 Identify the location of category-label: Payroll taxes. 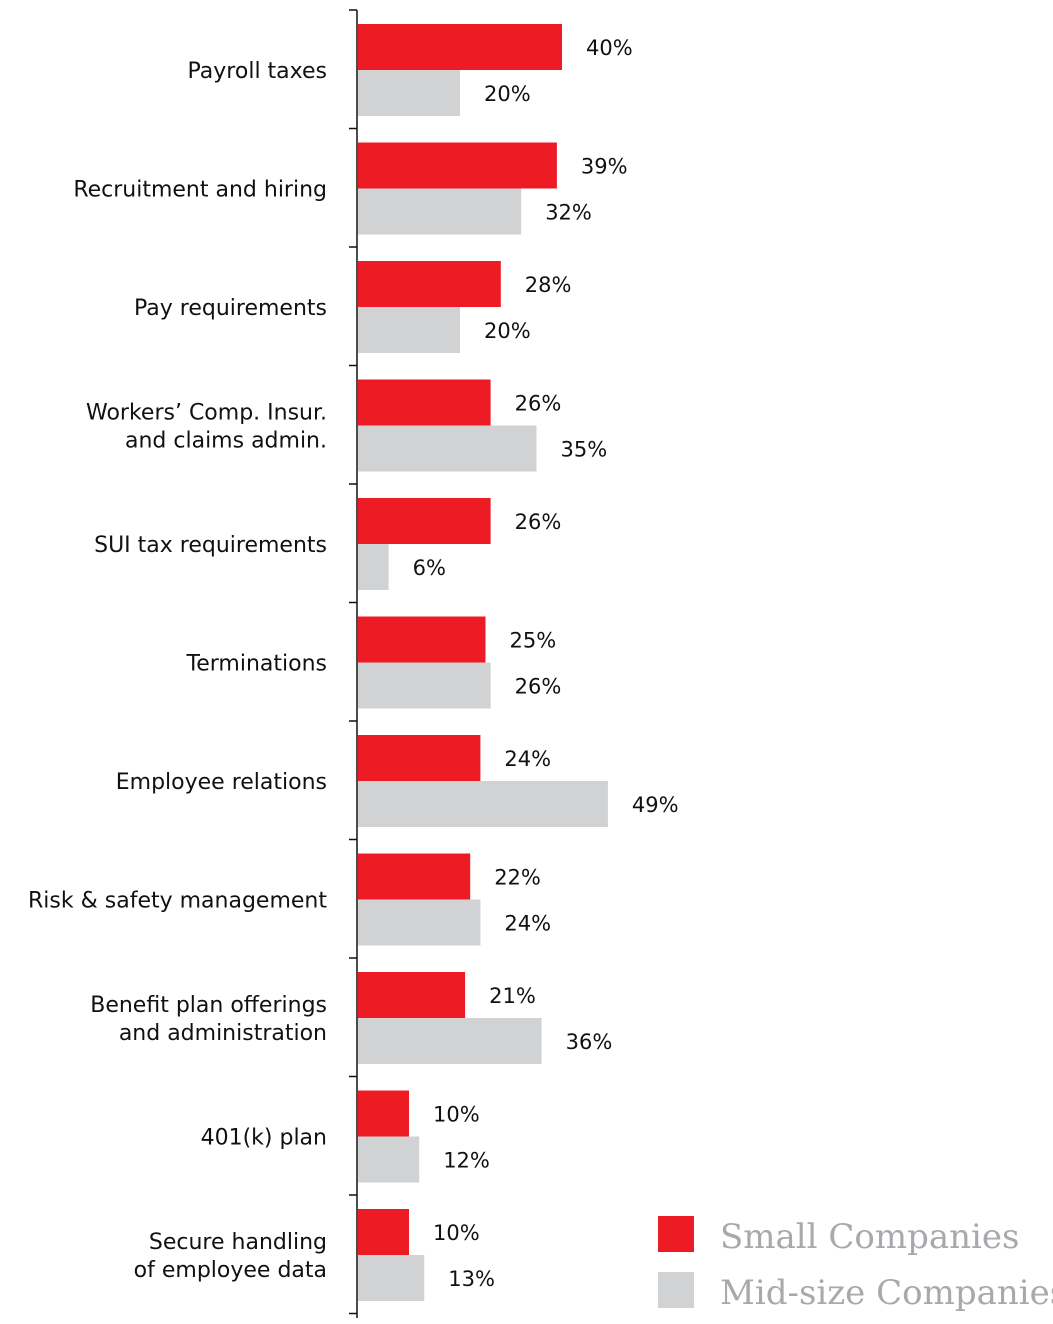
(257, 71).